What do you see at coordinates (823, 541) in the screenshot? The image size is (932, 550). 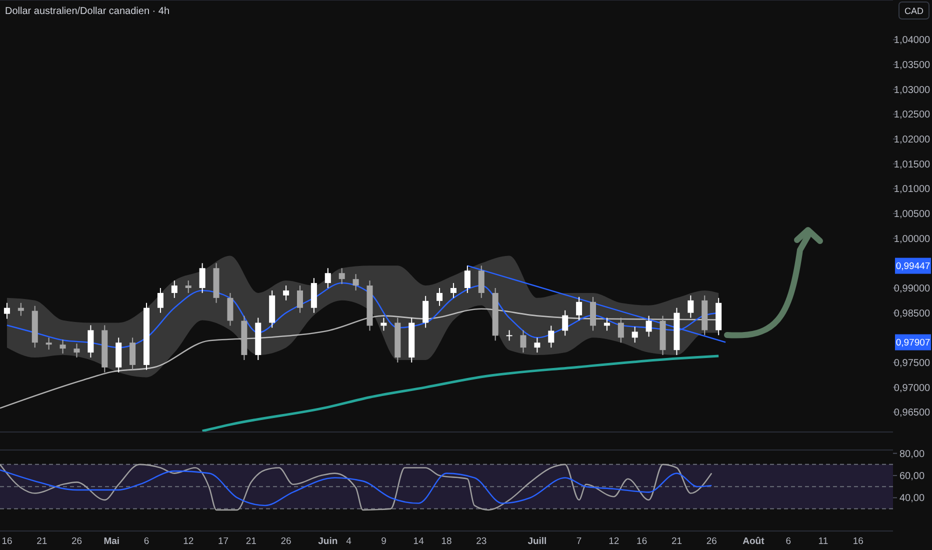 I see `x-tick-label: 11` at bounding box center [823, 541].